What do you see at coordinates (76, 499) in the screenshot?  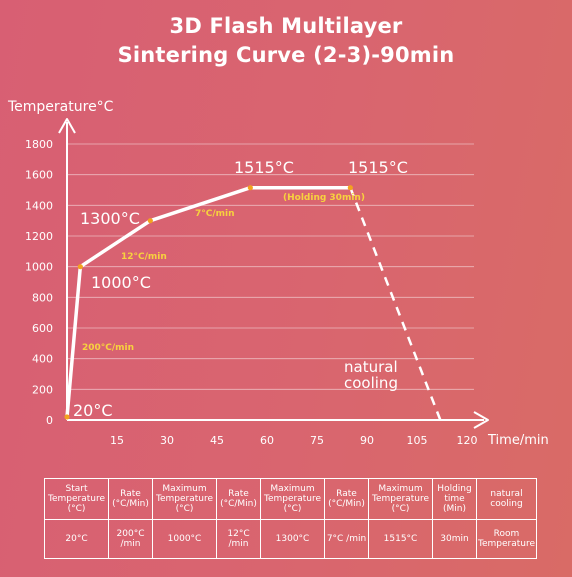 I see `table-header-cell: Start Temperature (°C)` at bounding box center [76, 499].